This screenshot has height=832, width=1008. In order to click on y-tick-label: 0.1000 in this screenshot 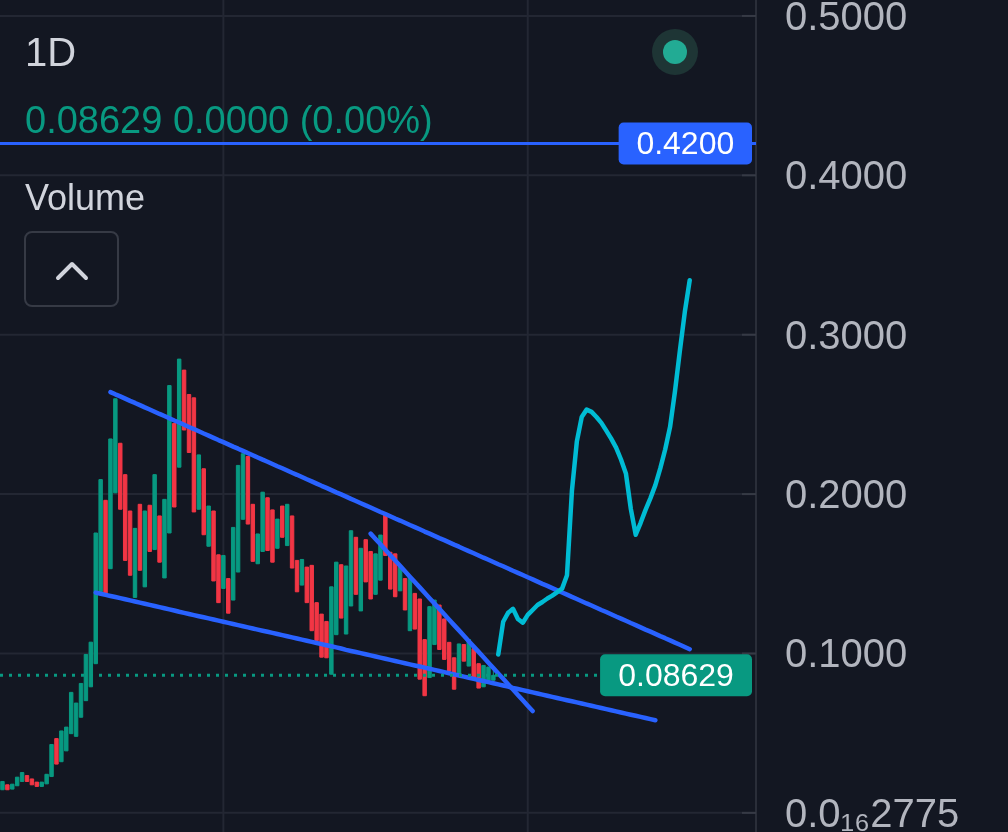, I will do `click(846, 653)`.